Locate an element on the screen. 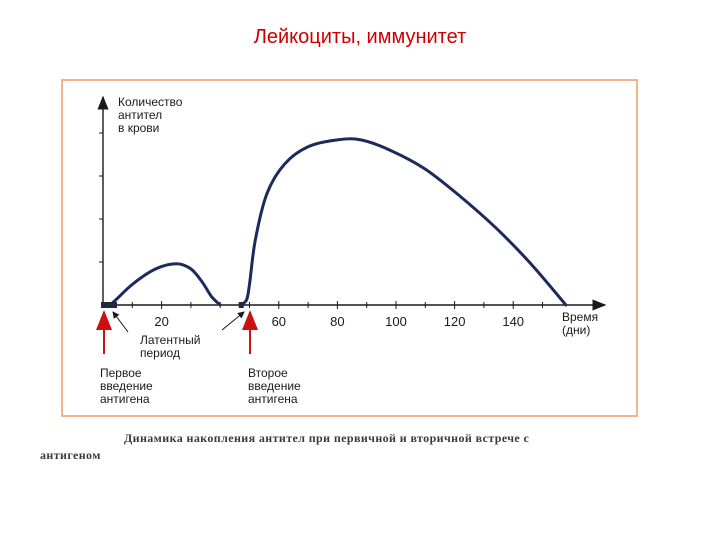  x-ticks: 20 60 80 100 120 140 is located at coordinates (337, 315).